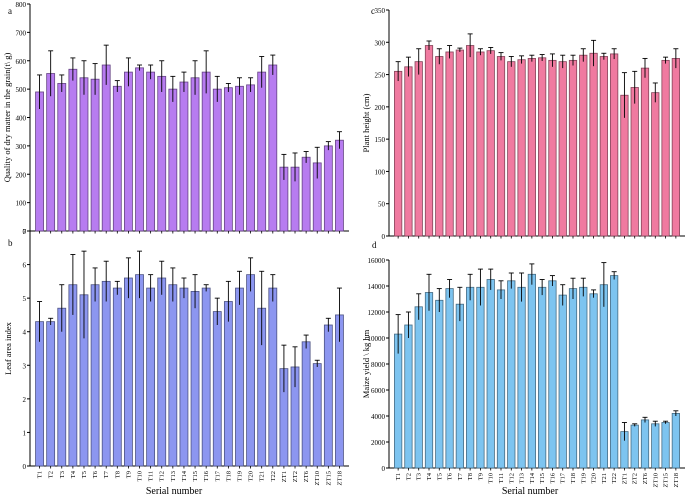 This screenshot has height=499, width=685. I want to click on bar-ZT2, so click(634, 162).